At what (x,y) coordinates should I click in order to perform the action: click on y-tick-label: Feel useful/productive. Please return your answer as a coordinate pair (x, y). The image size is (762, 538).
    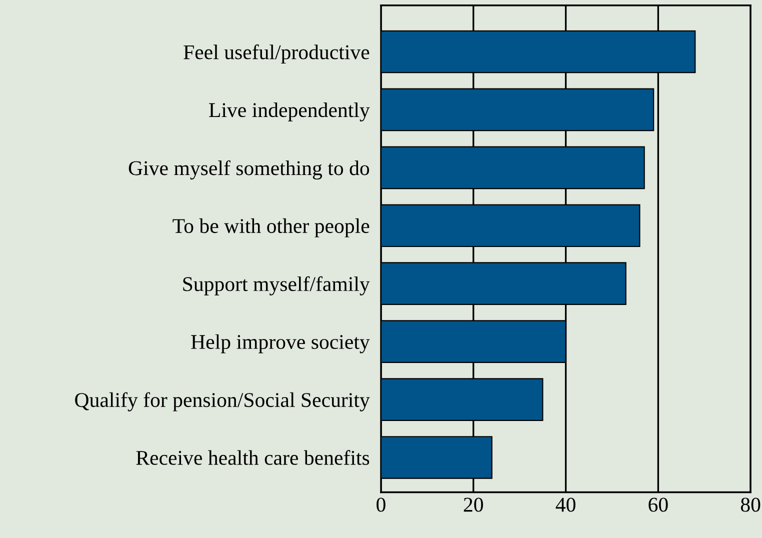
    Looking at the image, I should click on (277, 54).